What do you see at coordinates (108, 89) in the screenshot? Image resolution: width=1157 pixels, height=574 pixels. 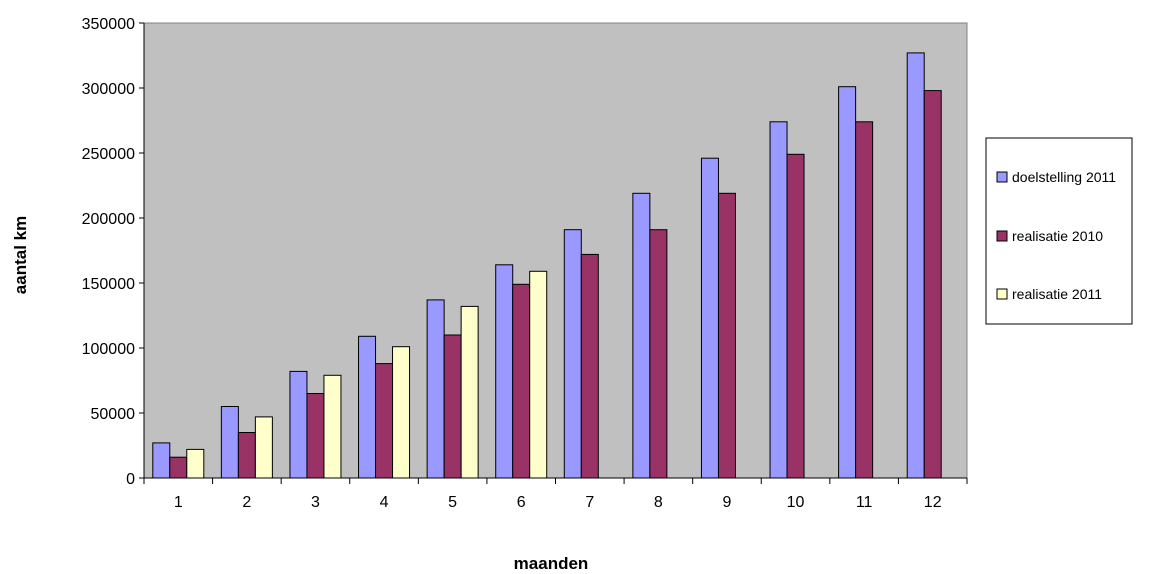 I see `y-tick-label: 300000` at bounding box center [108, 89].